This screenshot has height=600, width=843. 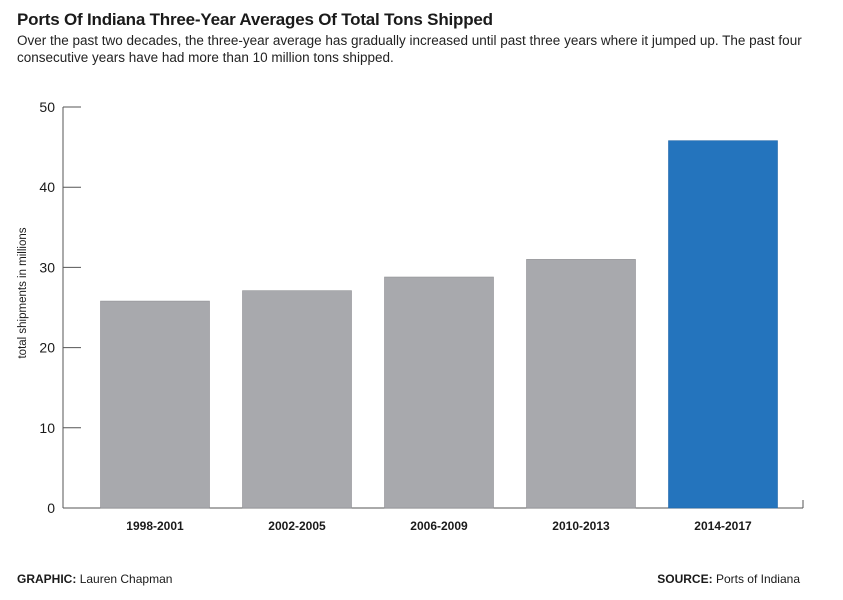 I want to click on bar-1998-2001, so click(x=155, y=404).